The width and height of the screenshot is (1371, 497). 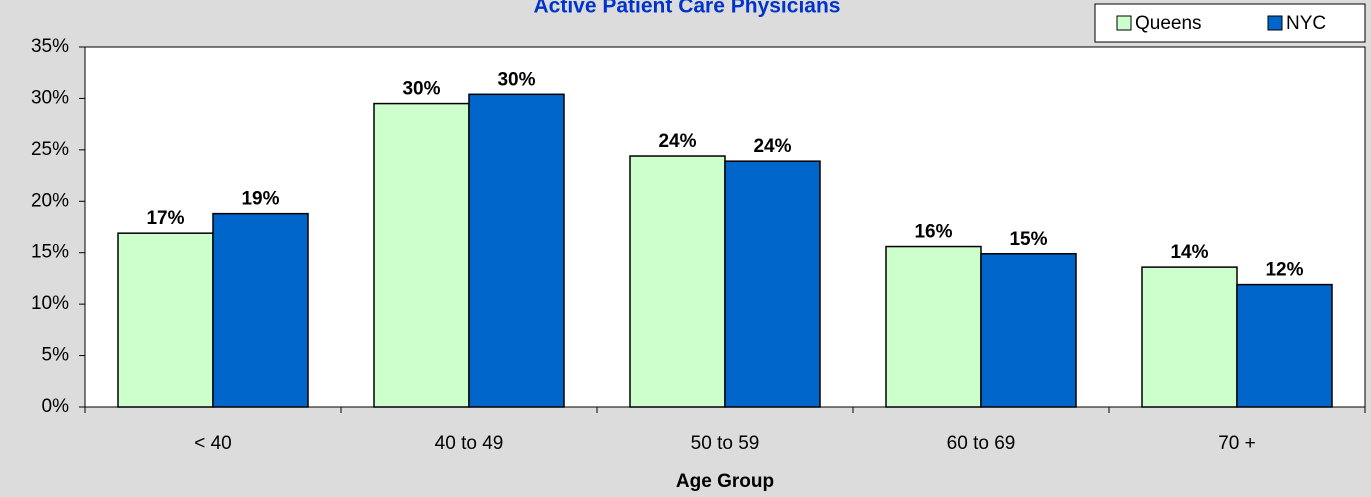 What do you see at coordinates (260, 199) in the screenshot?
I see `value-label: 19%` at bounding box center [260, 199].